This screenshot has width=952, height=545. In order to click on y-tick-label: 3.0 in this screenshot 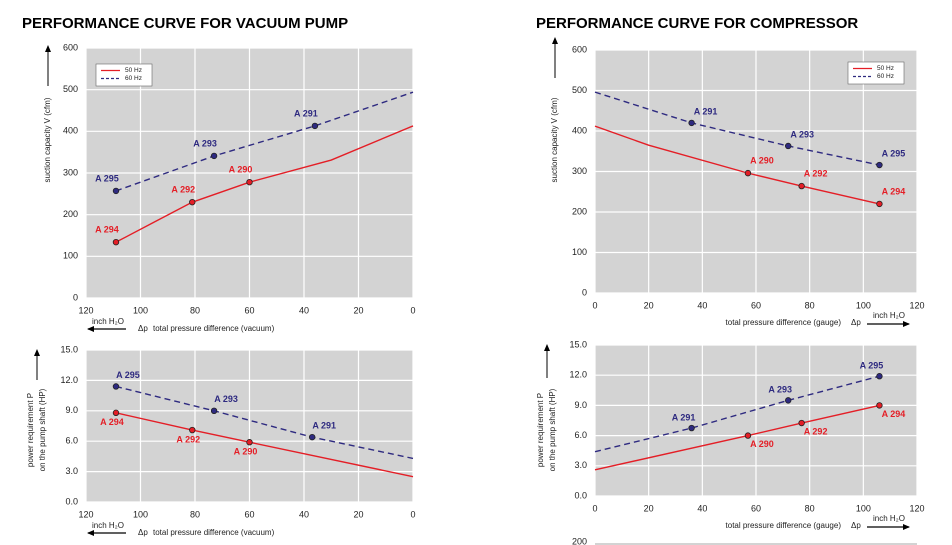, I will do `click(71, 471)`.